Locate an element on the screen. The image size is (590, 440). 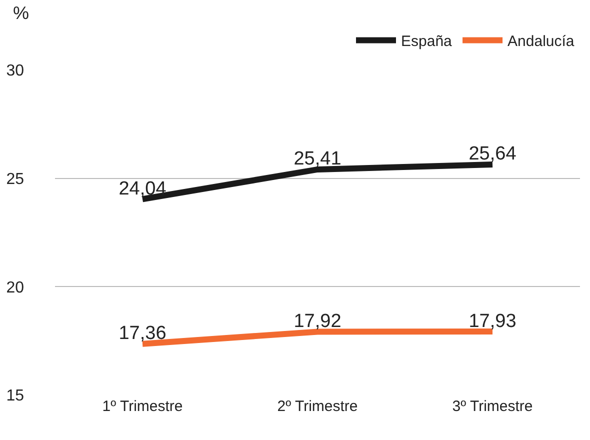
y-tick-label: 25 is located at coordinates (15, 179).